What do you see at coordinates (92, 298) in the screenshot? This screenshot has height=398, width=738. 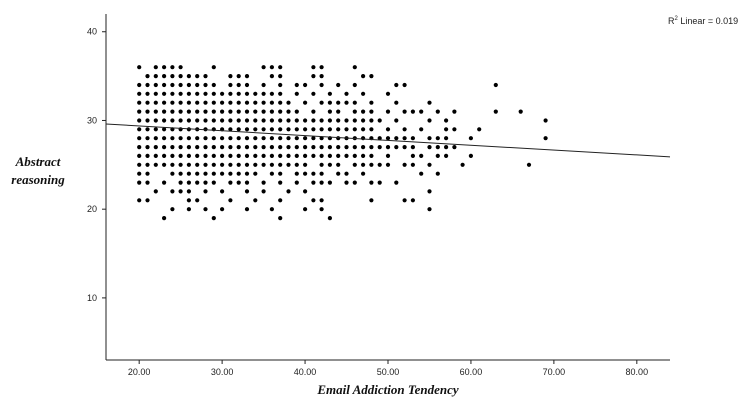 I see `y-tick-label: 10` at bounding box center [92, 298].